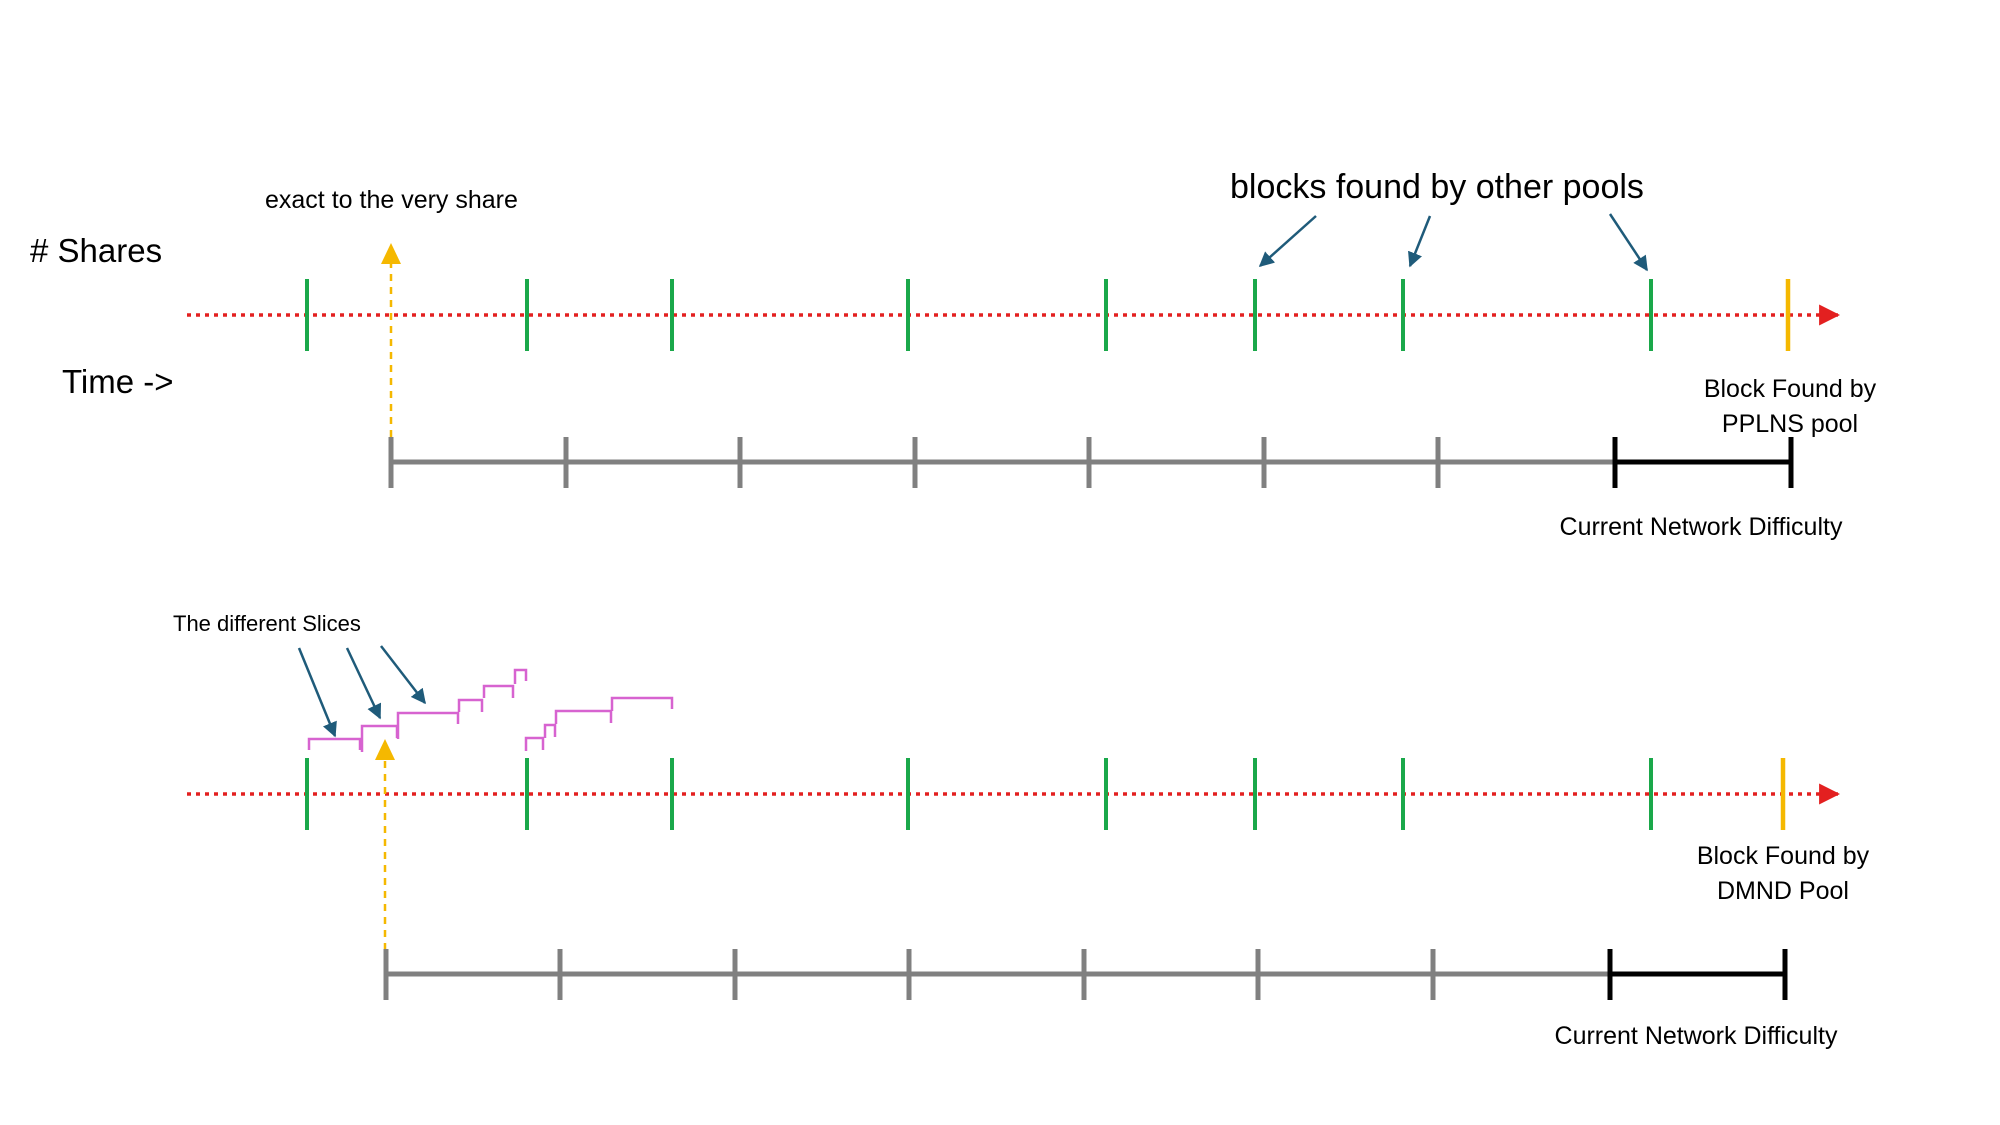  Describe the element at coordinates (1437, 187) in the screenshot. I see `other-pools-label: blocks found by other pools` at that location.